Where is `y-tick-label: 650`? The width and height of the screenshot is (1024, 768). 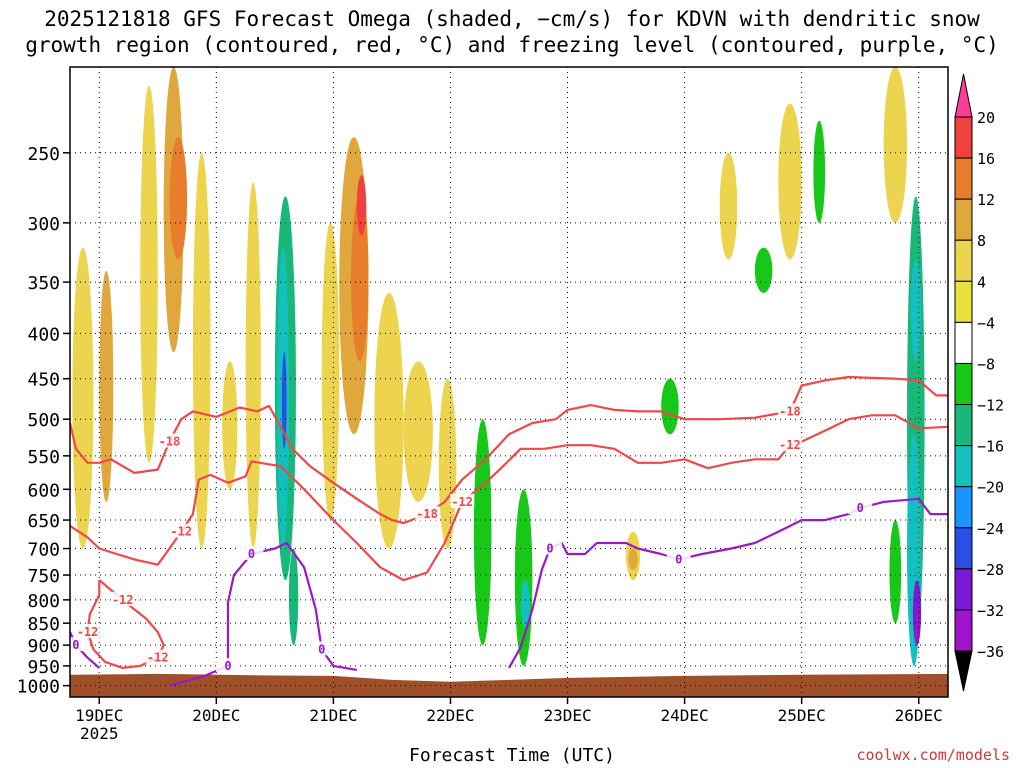 y-tick-label: 650 is located at coordinates (43, 521).